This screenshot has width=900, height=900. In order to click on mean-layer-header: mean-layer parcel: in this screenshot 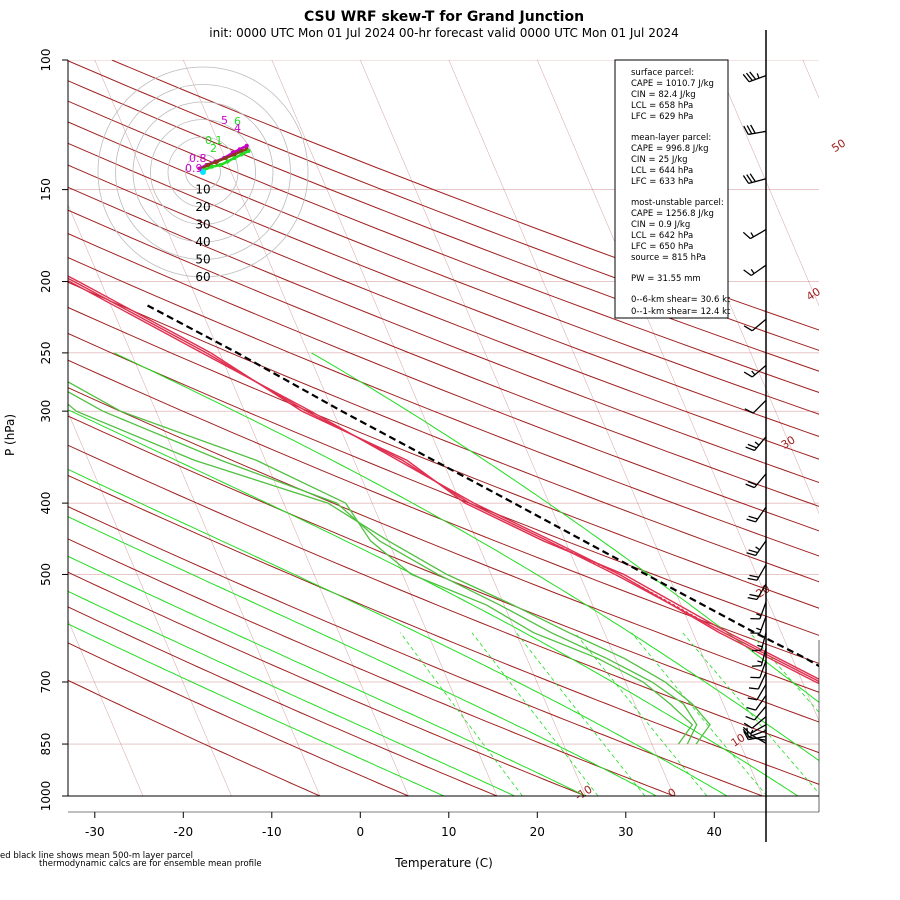, I will do `click(671, 138)`.